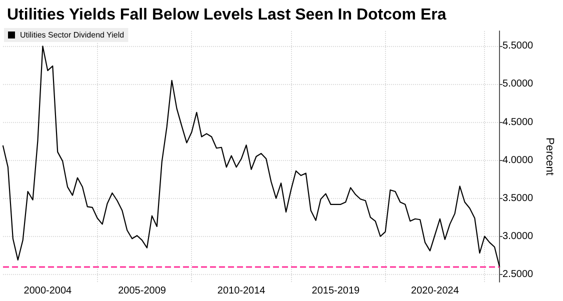  I want to click on y-tick-label: 4.0000, so click(518, 160).